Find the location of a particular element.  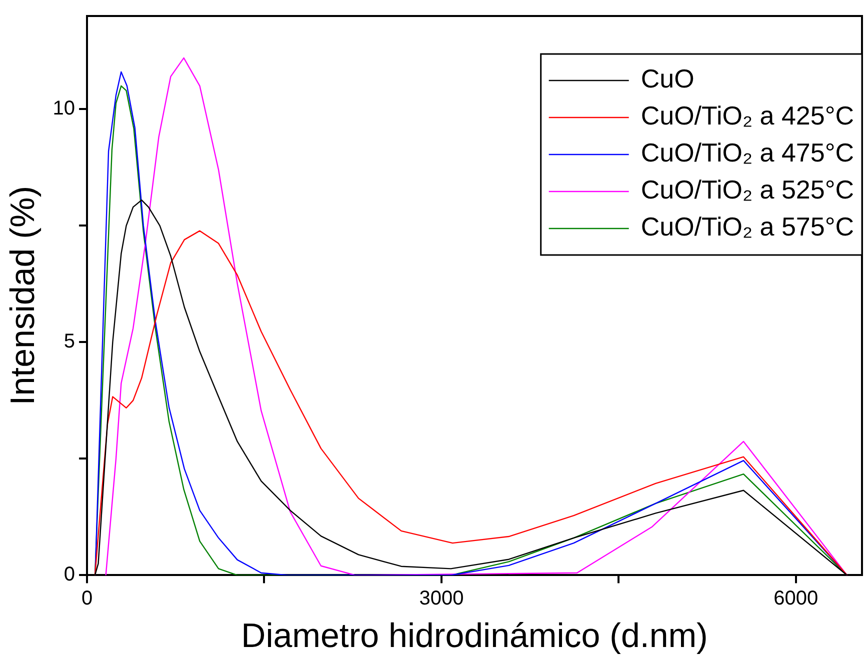

x-tick-label: 3000 is located at coordinates (441, 599).